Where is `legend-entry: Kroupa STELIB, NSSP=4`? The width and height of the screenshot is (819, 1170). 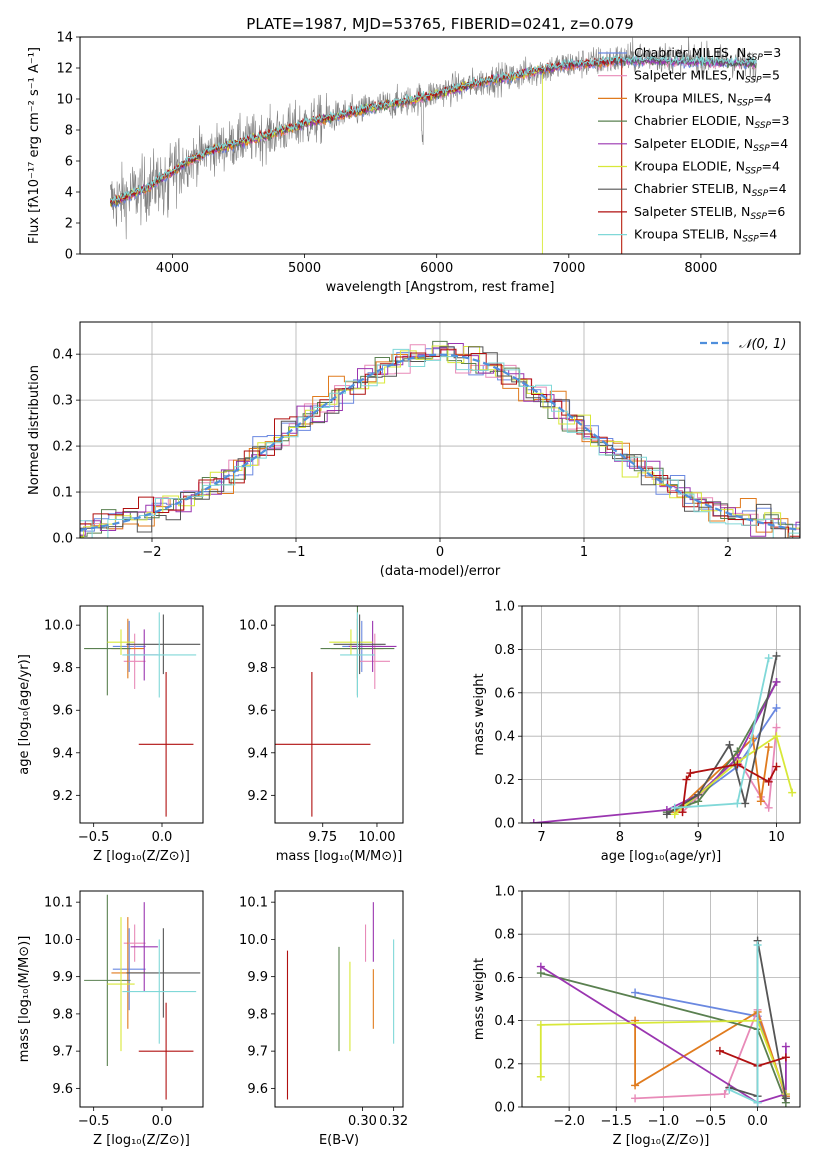
legend-entry: Kroupa STELIB, NSSP=4 is located at coordinates (705, 236).